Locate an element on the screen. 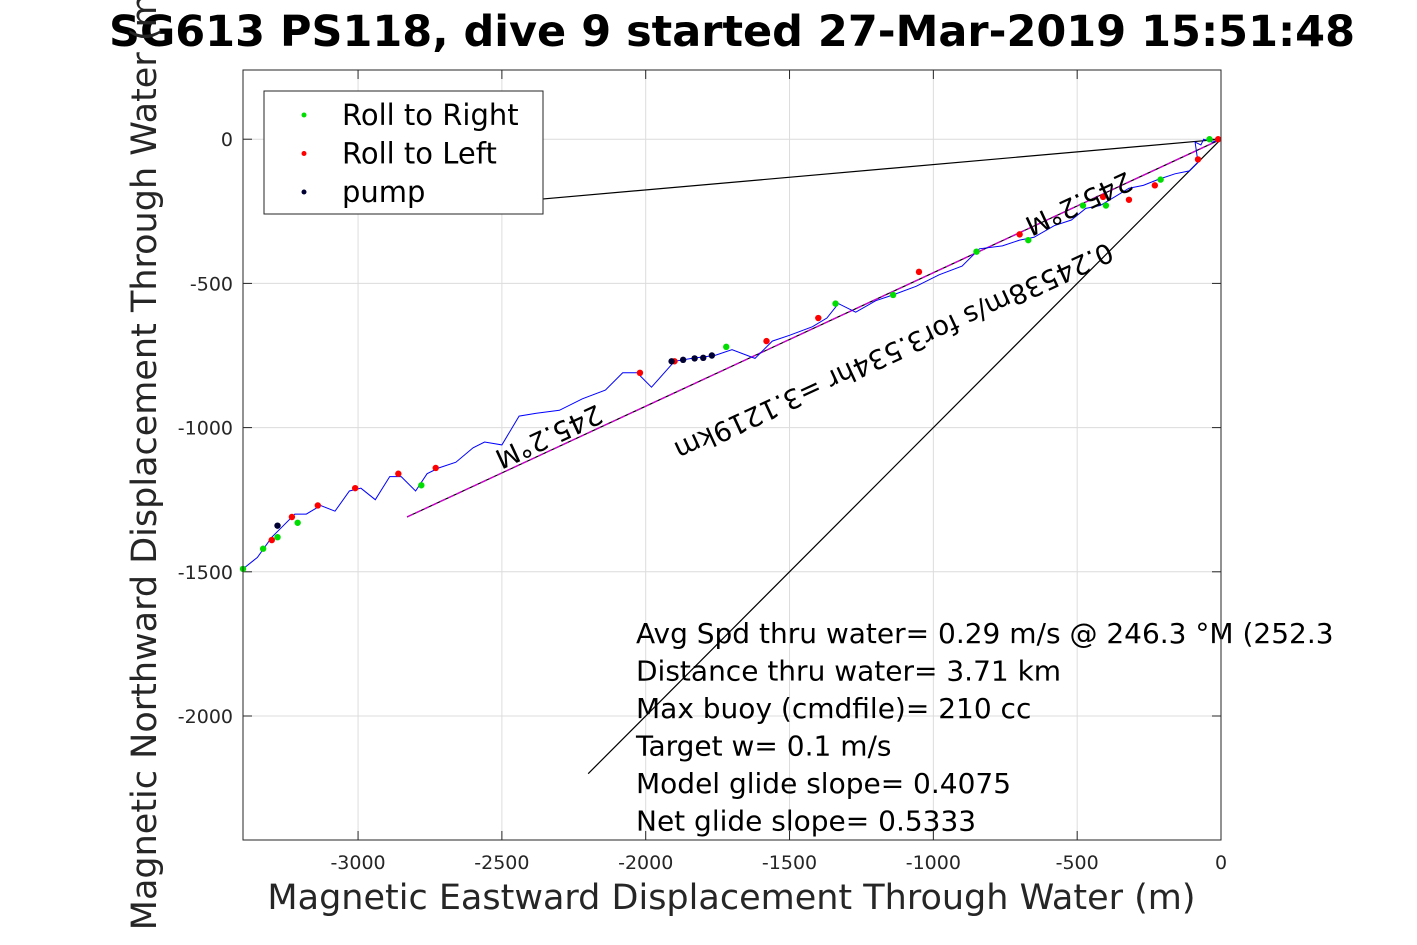  legend-label: pump is located at coordinates (383, 192).